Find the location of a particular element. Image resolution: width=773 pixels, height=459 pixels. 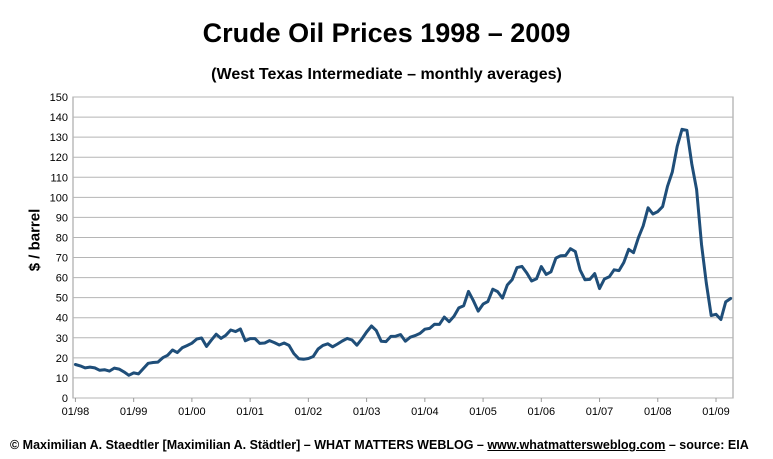

x-tick-label: 01/04 is located at coordinates (425, 412).